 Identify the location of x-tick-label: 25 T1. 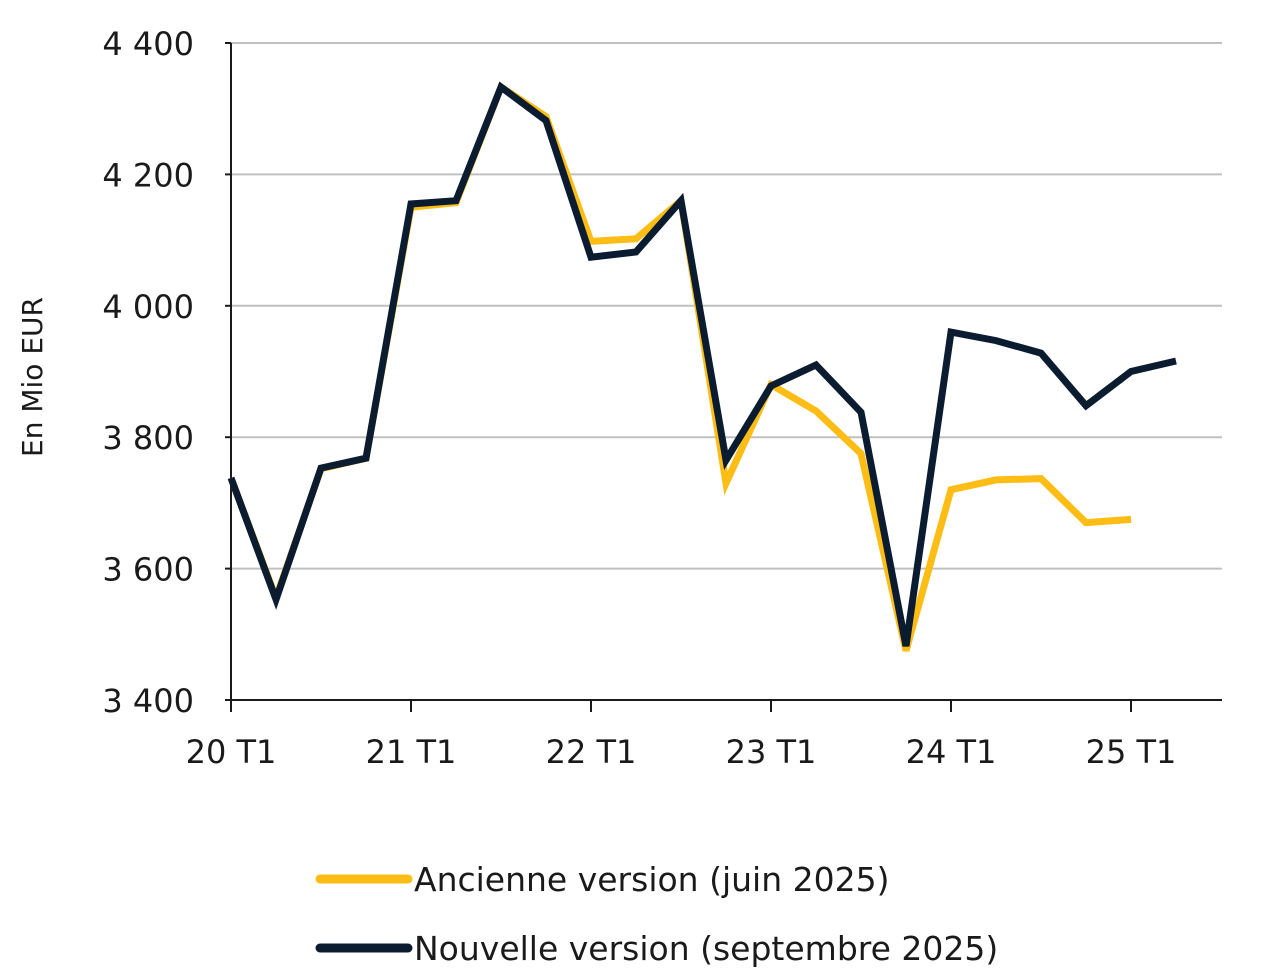
(1131, 752).